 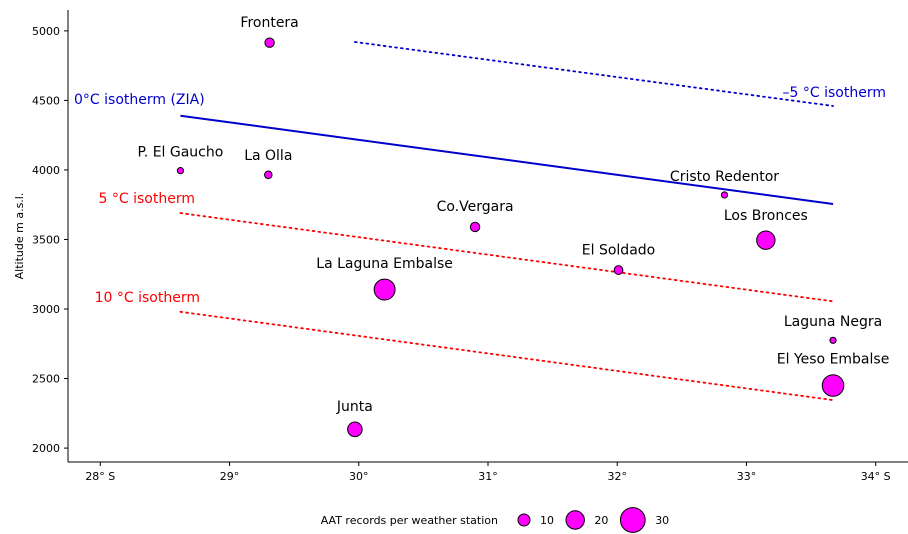 What do you see at coordinates (409, 520) in the screenshot?
I see `legend-title: AAT records per weather station` at bounding box center [409, 520].